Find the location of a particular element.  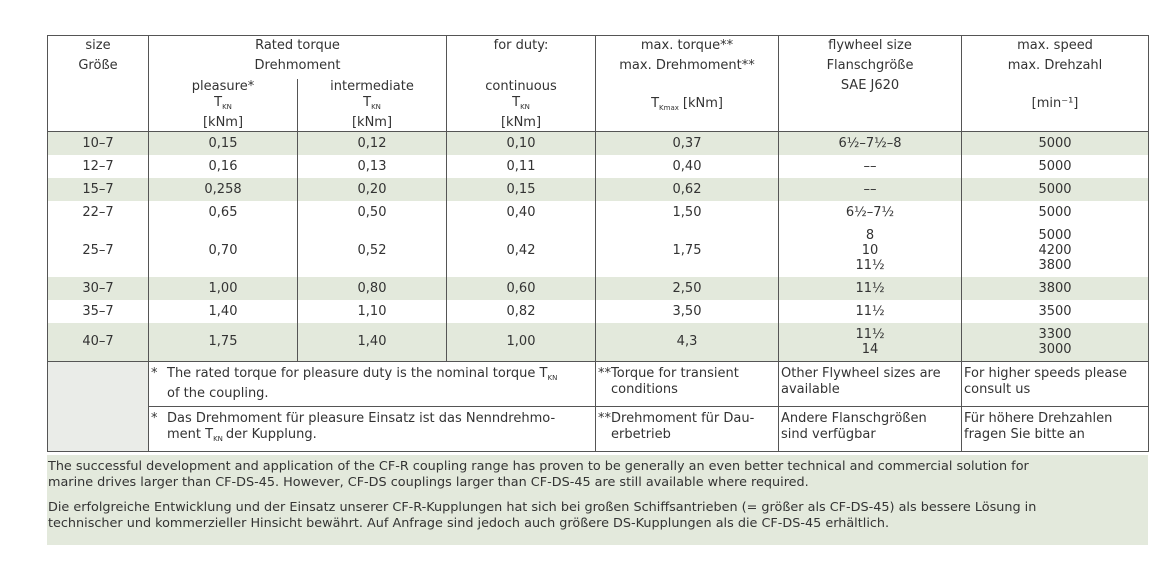

cell-line: 3300 is located at coordinates (1055, 334).